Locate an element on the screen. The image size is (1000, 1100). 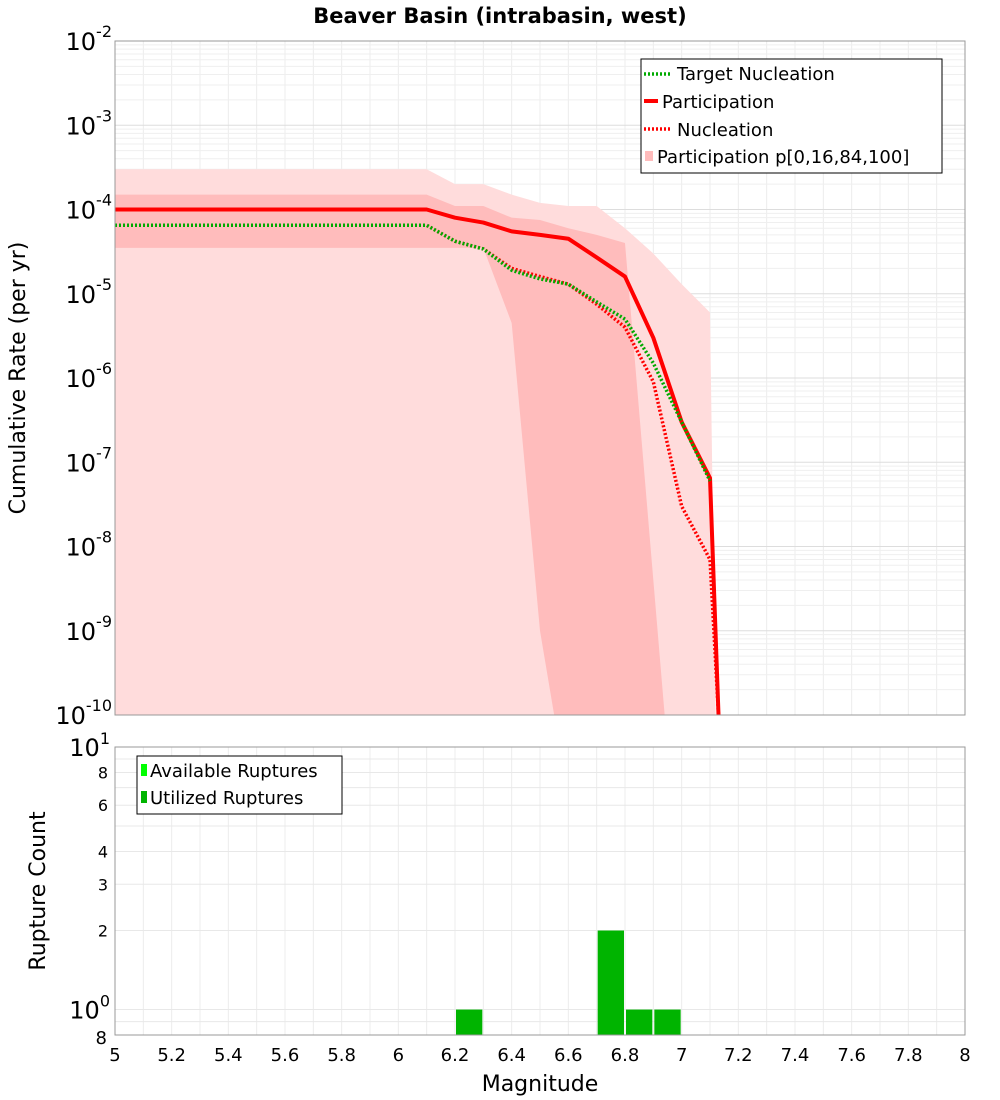
legend-label-participation-band: Participation p[0,16,84,100] is located at coordinates (783, 157).